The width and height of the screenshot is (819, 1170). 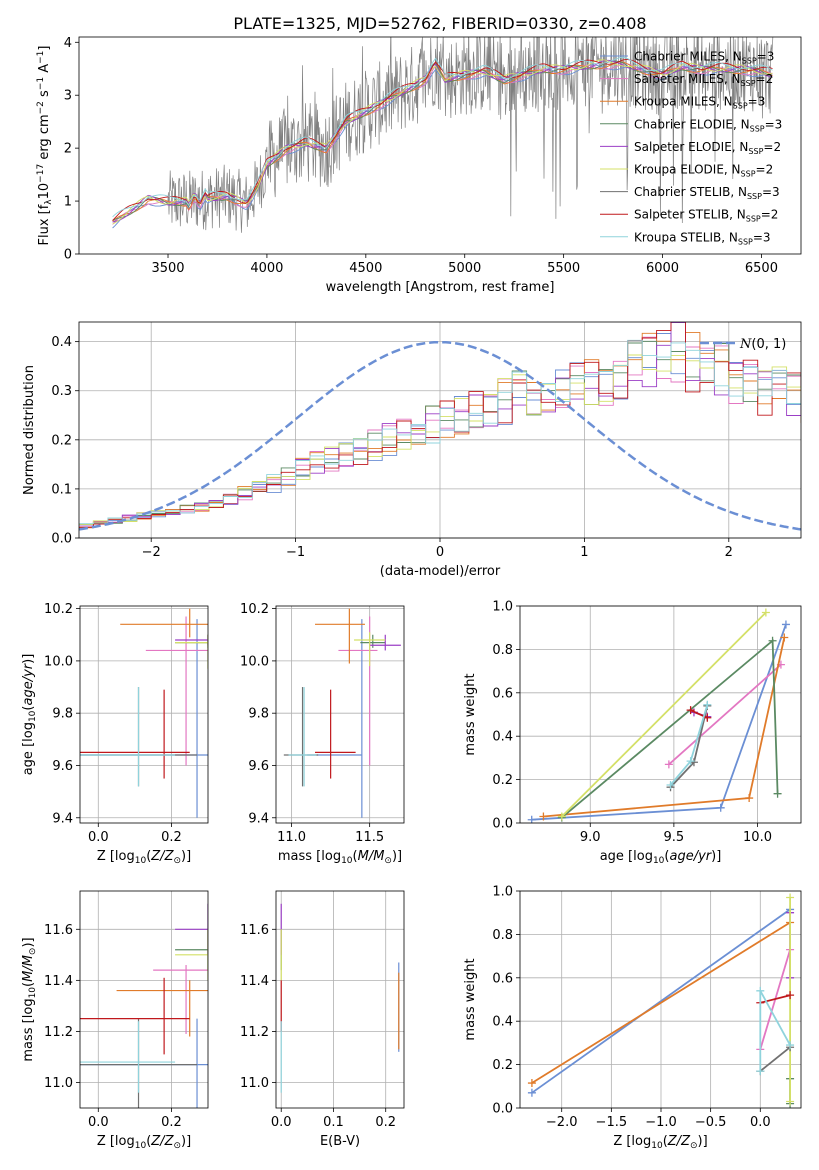 I want to click on axes: 0.0 0.1 0.2 11.0 11.2 11.4 11.6 E(B-V), so click(x=318, y=1036).